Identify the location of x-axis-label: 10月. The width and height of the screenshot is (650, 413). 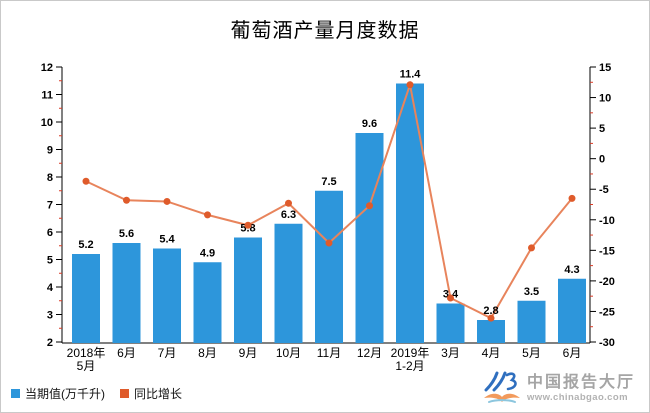
(288, 353).